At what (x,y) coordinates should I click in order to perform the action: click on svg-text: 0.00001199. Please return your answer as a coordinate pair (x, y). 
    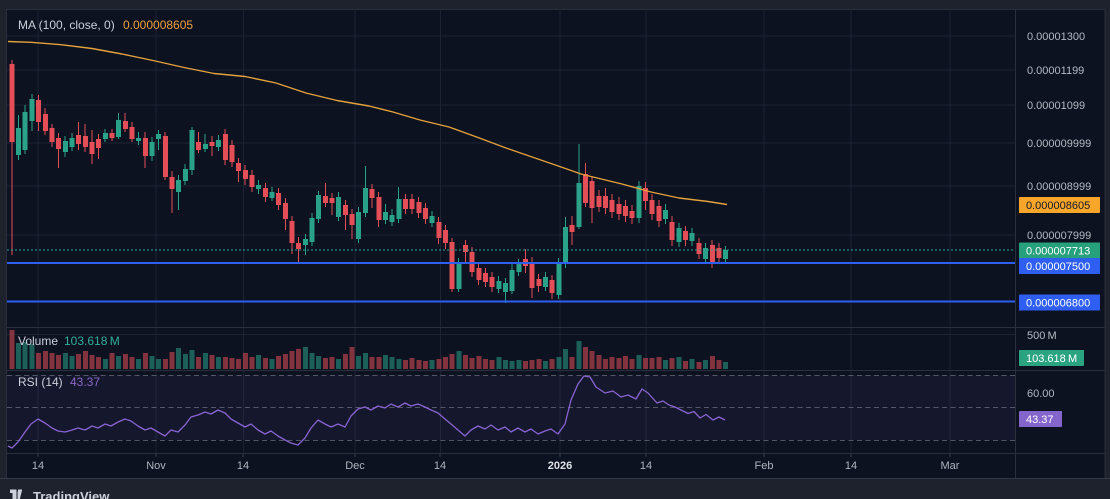
    Looking at the image, I should click on (1055, 71).